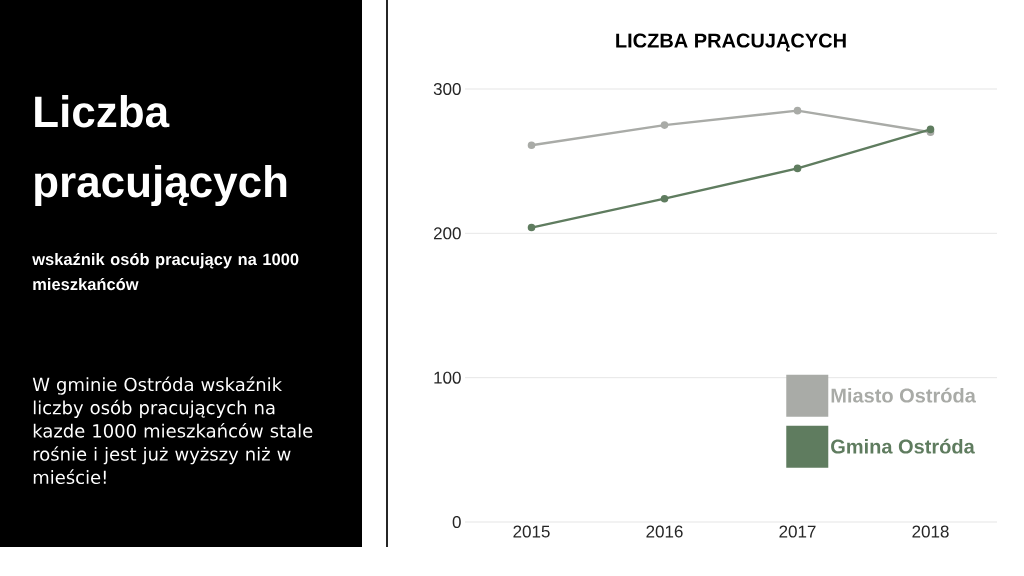 This screenshot has width=1024, height=576. I want to click on x-tick-label: 2018, so click(930, 531).